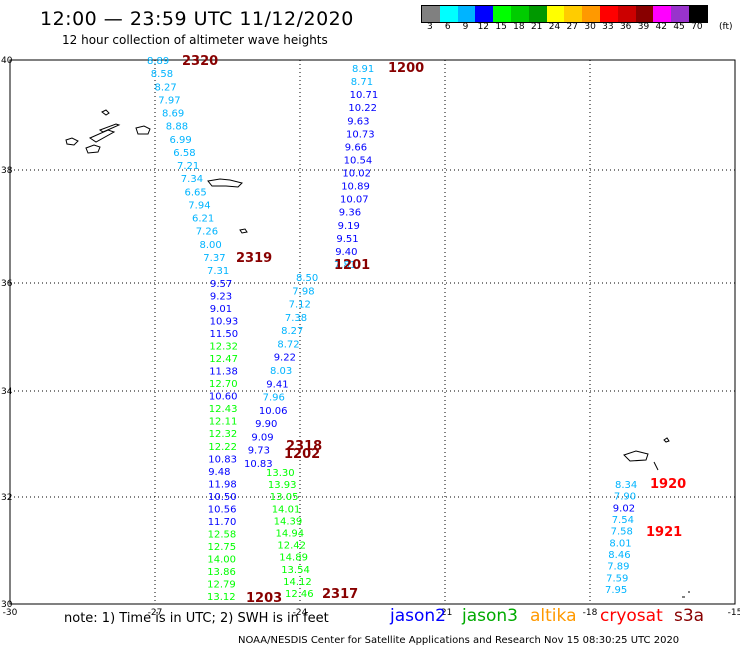 This screenshot has height=650, width=740. Describe the element at coordinates (266, 424) in the screenshot. I see `wave-height-label: 9.90` at that location.